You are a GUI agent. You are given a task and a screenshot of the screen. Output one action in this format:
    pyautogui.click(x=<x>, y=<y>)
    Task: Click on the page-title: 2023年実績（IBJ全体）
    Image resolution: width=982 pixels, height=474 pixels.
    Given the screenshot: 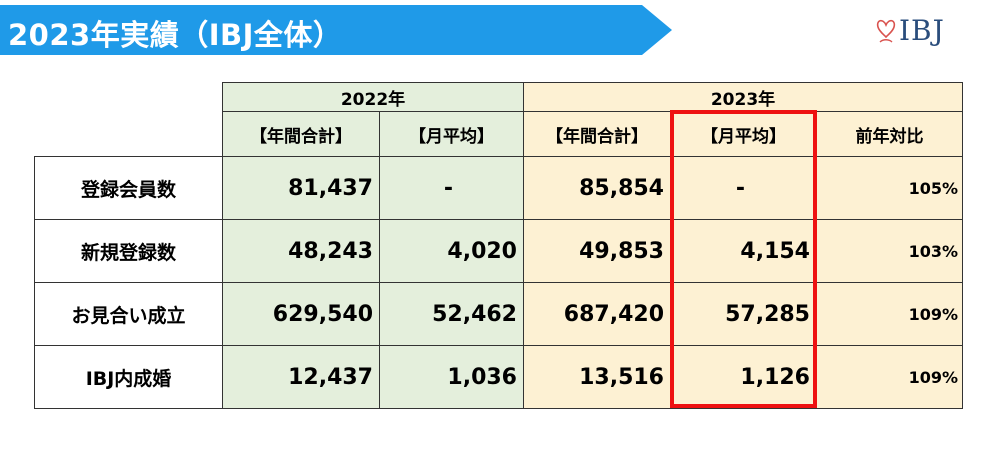 What is the action you would take?
    pyautogui.click(x=175, y=35)
    